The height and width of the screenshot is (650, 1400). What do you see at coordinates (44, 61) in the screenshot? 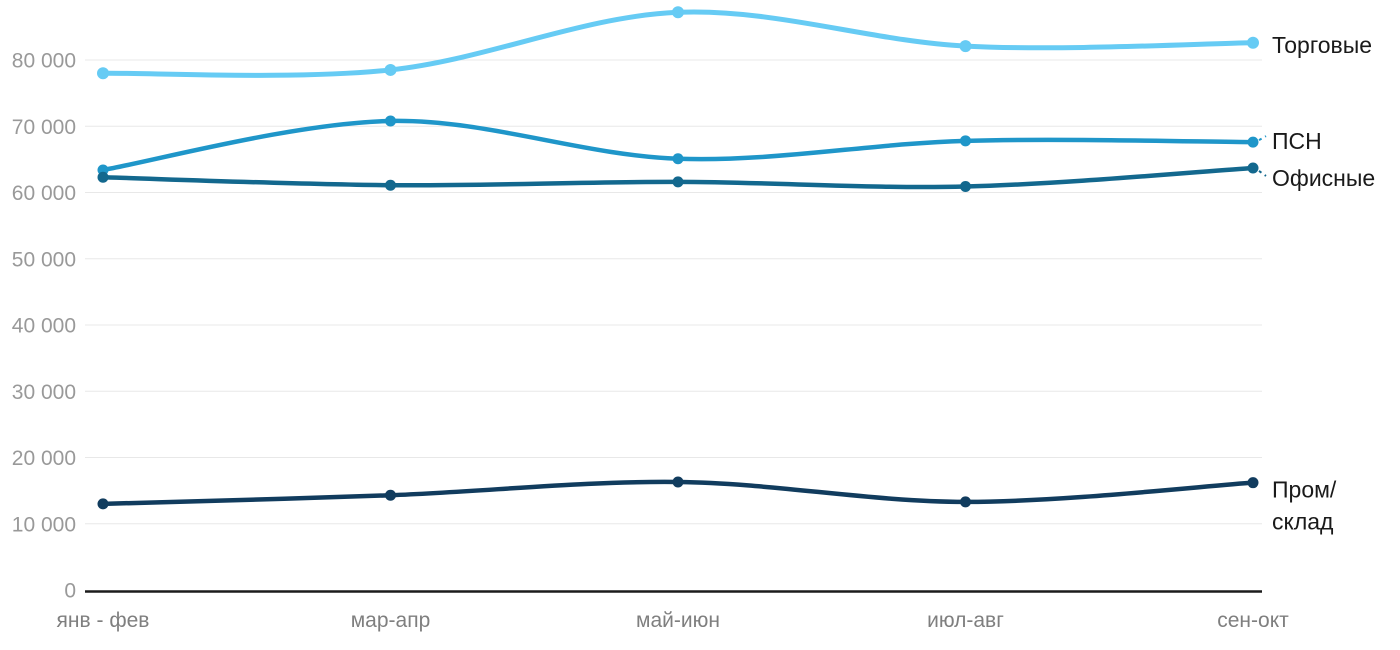
I see `y-axis-tick-label: 80 000` at bounding box center [44, 61].